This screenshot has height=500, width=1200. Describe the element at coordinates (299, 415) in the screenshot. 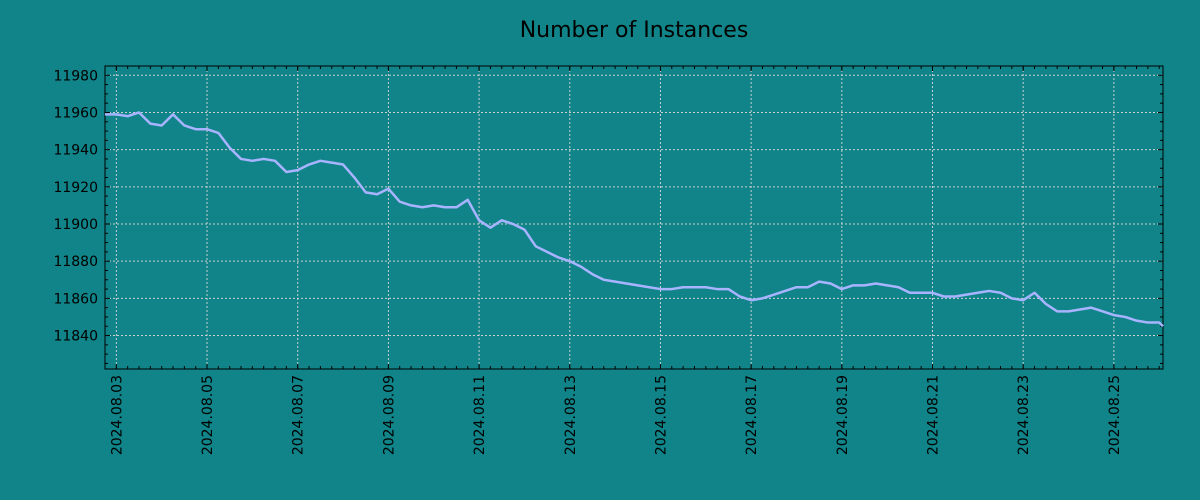

I see `x-tick-label: 2024.08.07` at that location.